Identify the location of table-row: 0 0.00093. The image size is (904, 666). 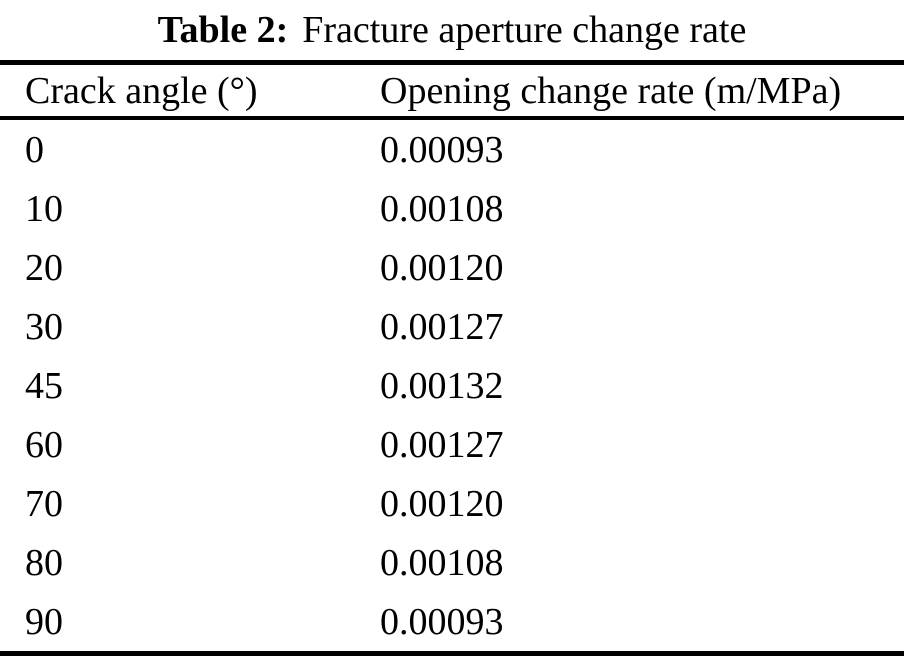
(452, 149).